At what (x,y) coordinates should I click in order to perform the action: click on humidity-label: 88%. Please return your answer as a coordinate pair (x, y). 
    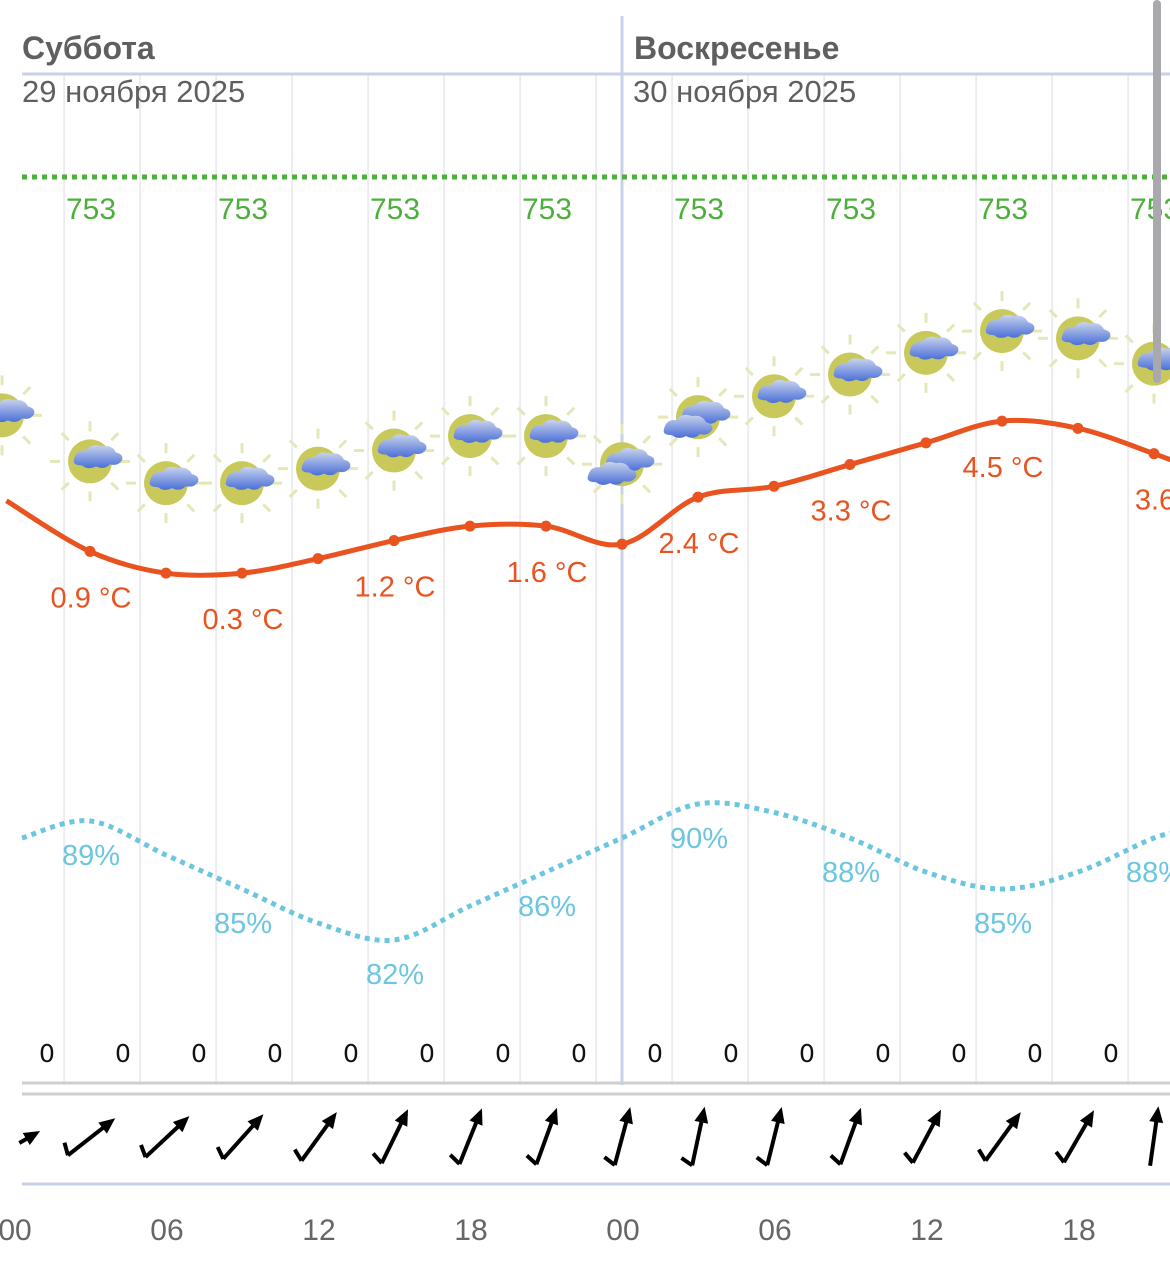
    Looking at the image, I should click on (1148, 873).